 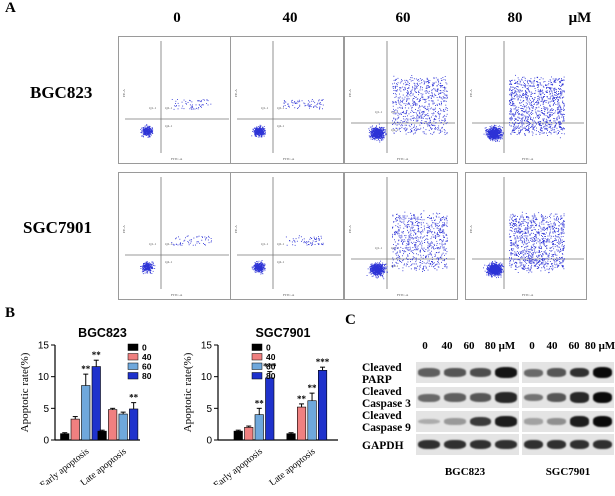 What do you see at coordinates (271, 376) in the screenshot?
I see `legend-label-80: 80` at bounding box center [271, 376].